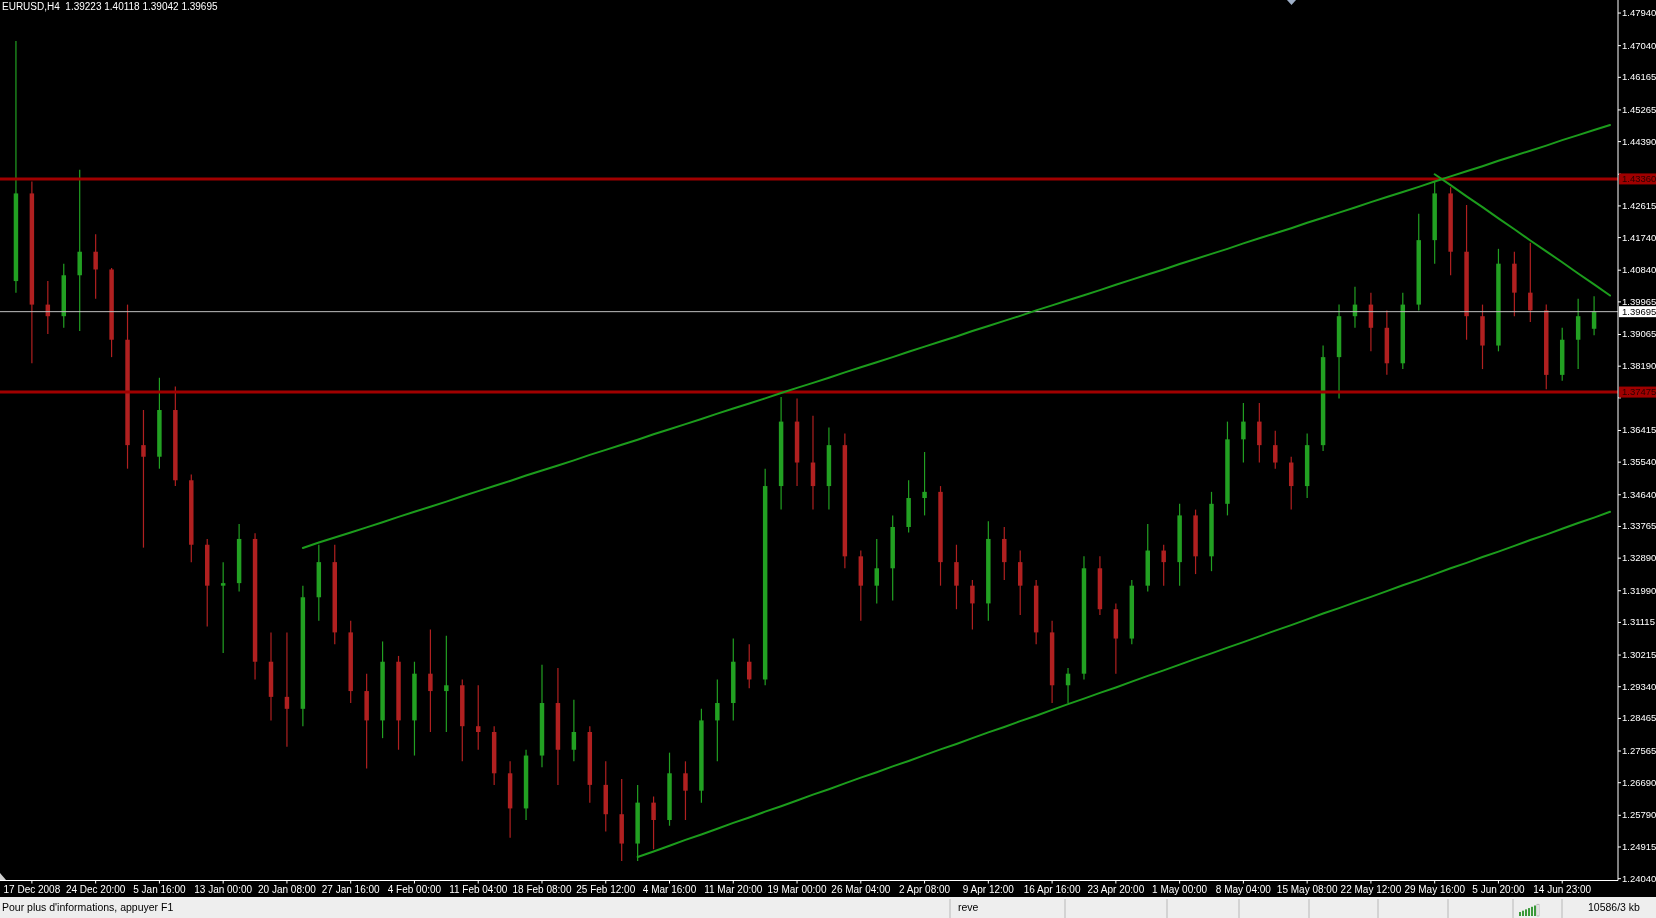 The height and width of the screenshot is (918, 1656). What do you see at coordinates (1639, 12) in the screenshot?
I see `y-tick-label: 1.47940` at bounding box center [1639, 12].